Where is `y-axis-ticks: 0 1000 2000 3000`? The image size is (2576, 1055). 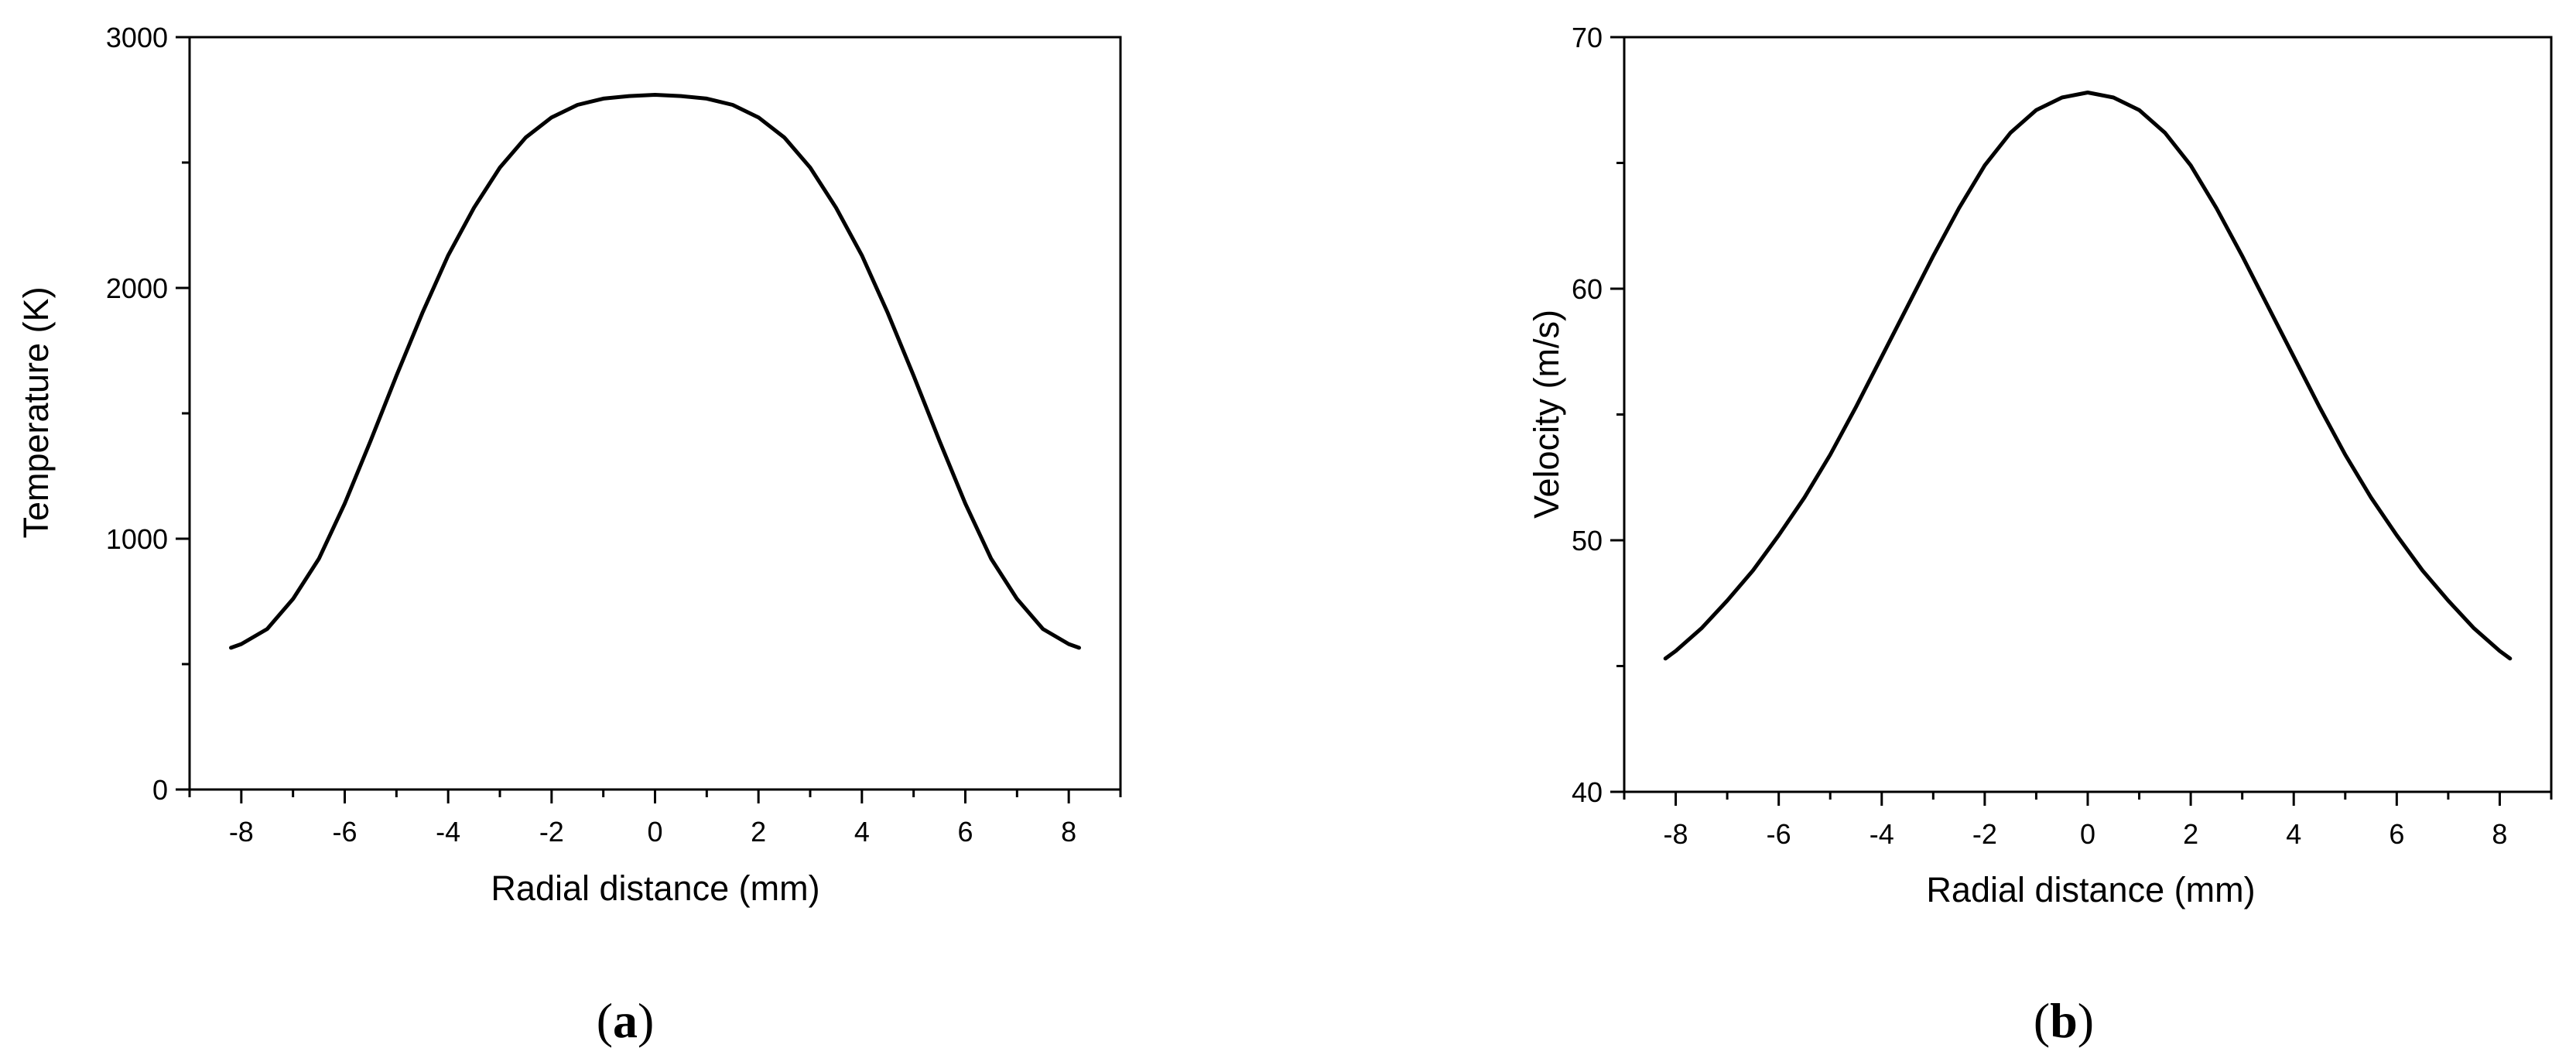 y-axis-ticks: 0 1000 2000 3000 is located at coordinates (148, 414).